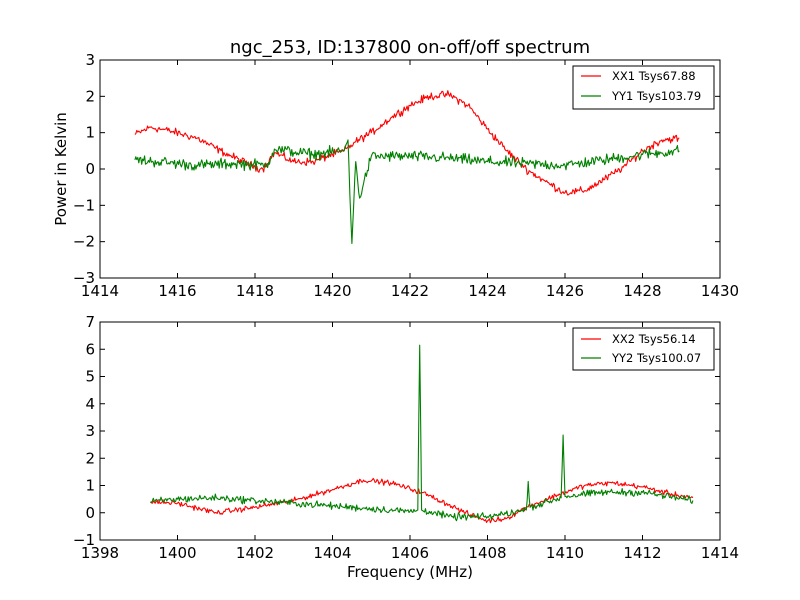  I want to click on top-y-tick-label: 1, so click(90, 133).